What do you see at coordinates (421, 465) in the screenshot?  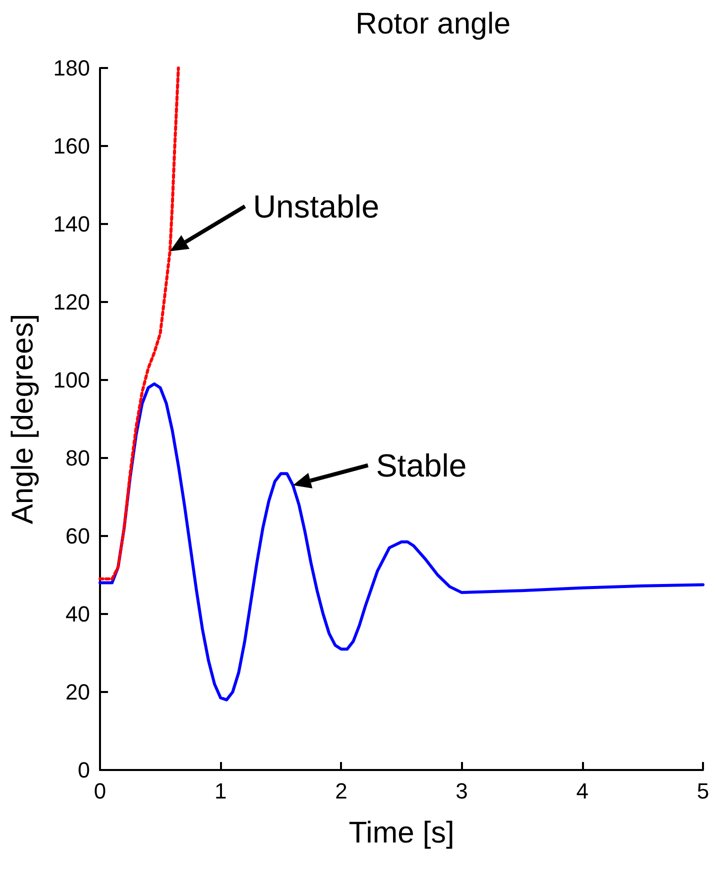 I see `annotation: Stable` at bounding box center [421, 465].